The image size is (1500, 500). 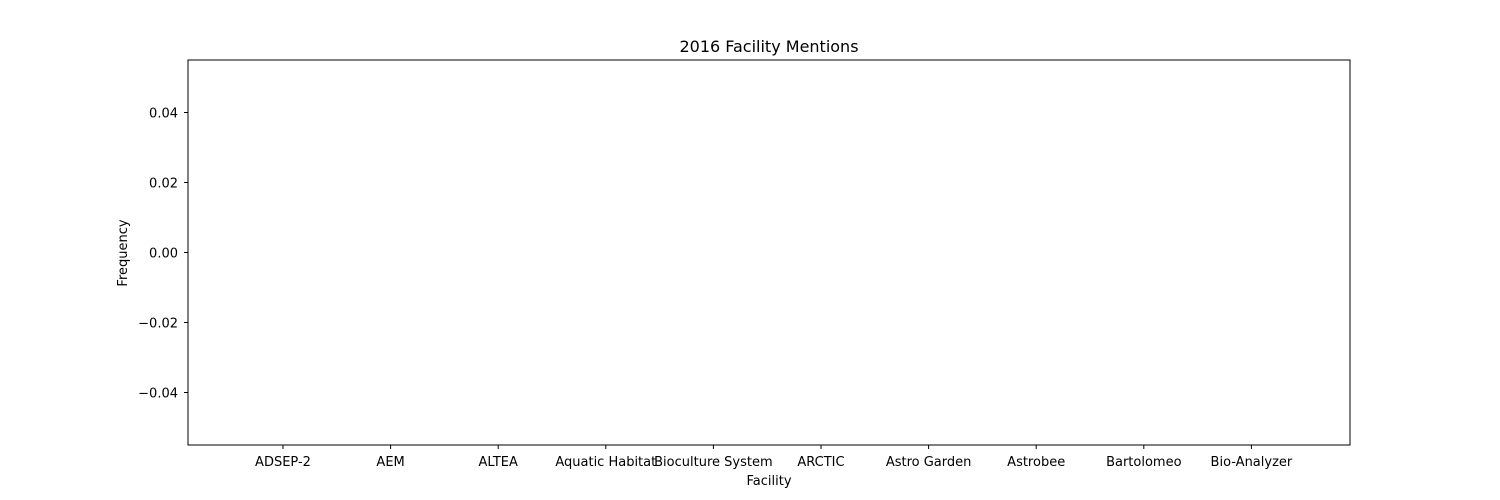 I want to click on x-tick-label: Bartolomeo, so click(x=1144, y=462).